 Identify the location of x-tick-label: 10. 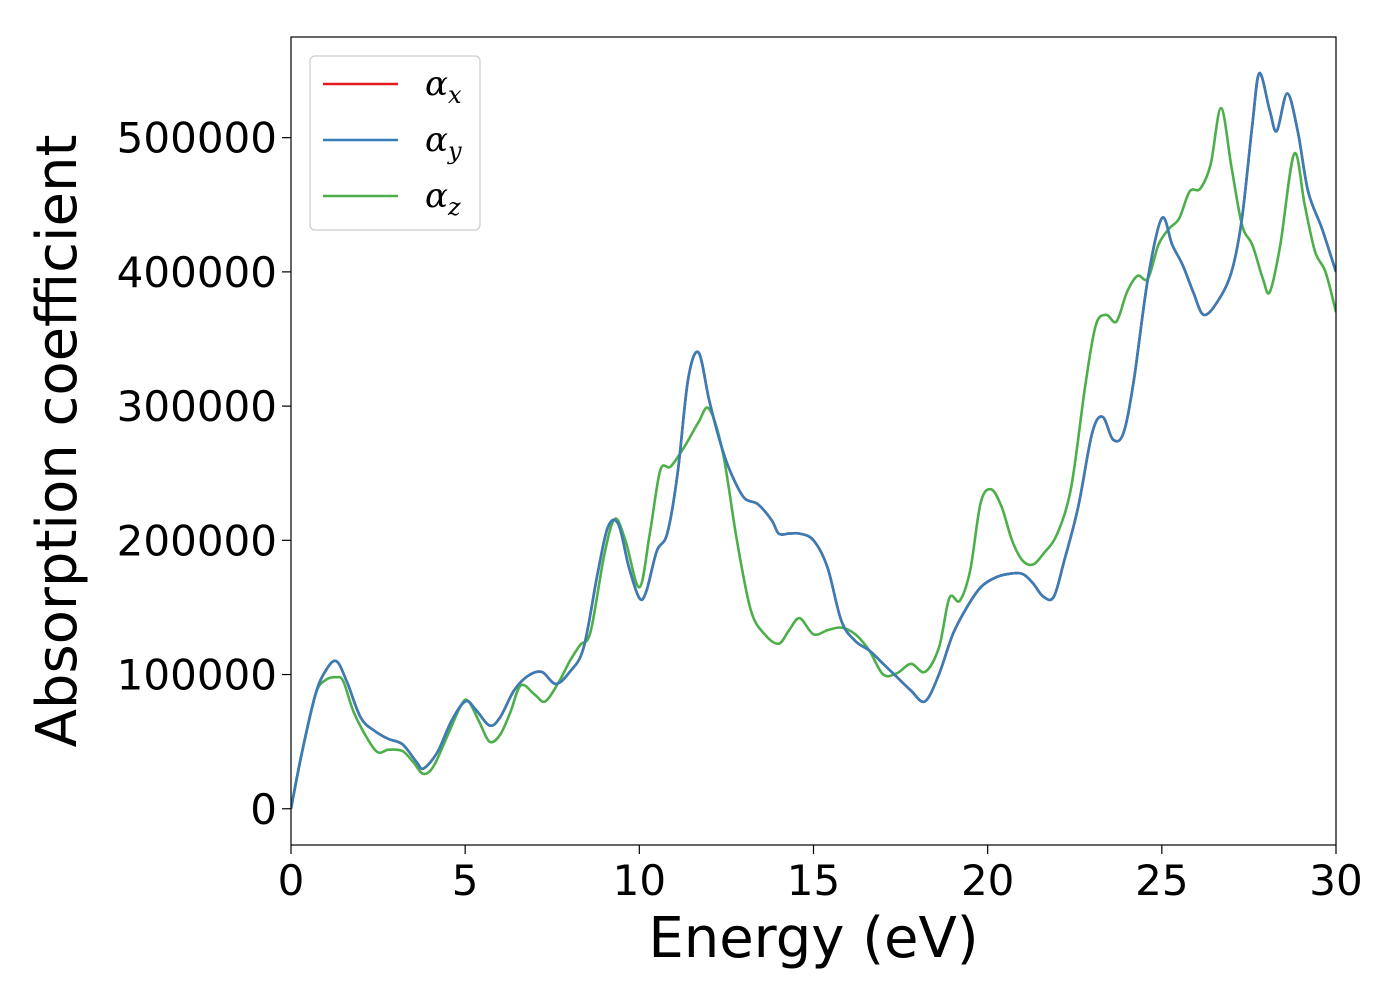
(639, 880).